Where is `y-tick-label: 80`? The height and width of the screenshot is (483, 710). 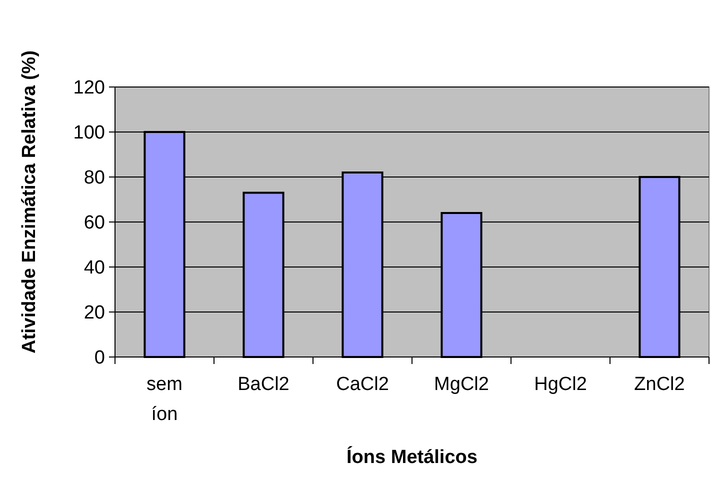
y-tick-label: 80 is located at coordinates (94, 178).